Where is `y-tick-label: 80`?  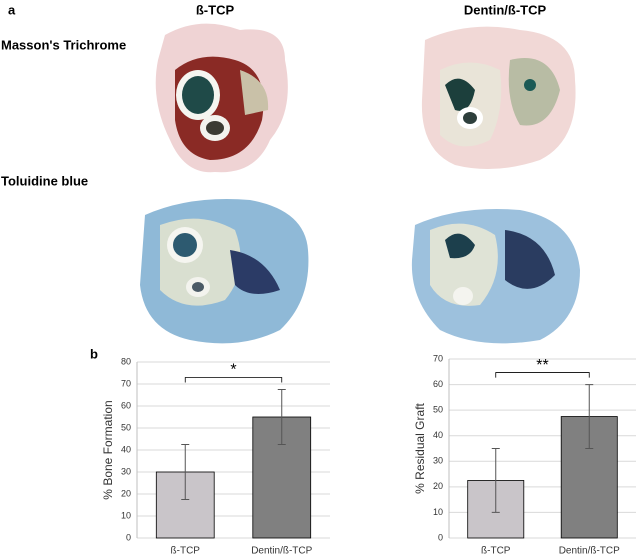 y-tick-label: 80 is located at coordinates (126, 361).